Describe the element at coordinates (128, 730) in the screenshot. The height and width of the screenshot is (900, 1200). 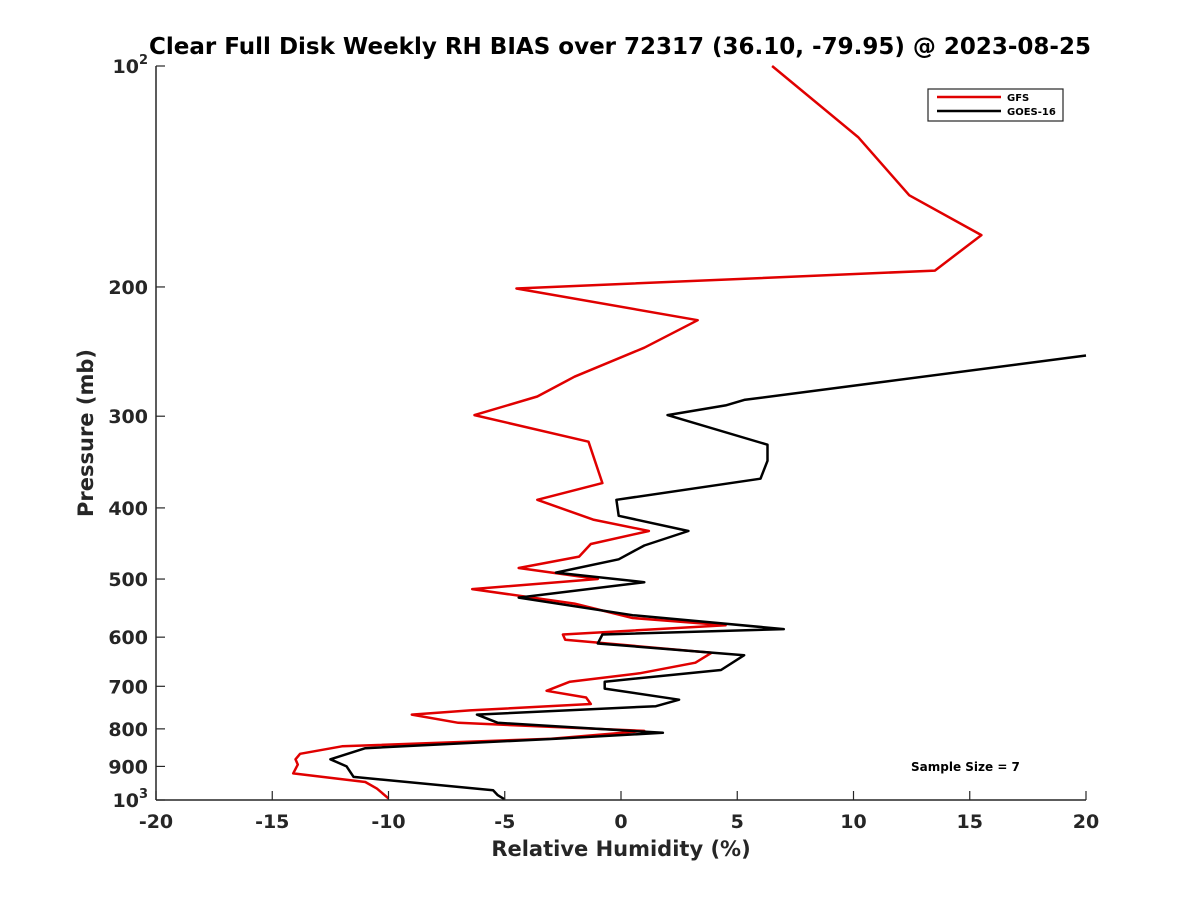
I see `y-tick-label: 800` at that location.